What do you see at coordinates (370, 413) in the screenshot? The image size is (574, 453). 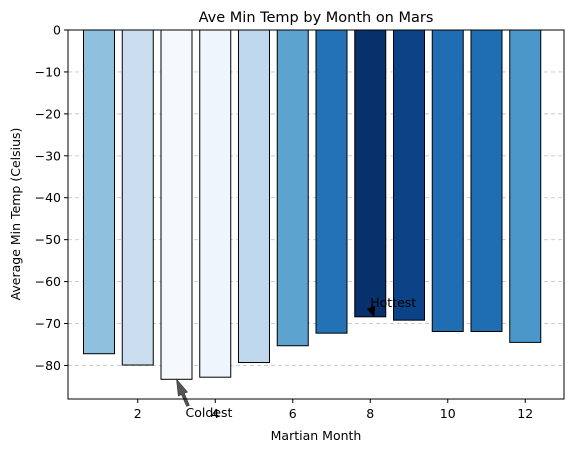 I see `x-tick-label: 8` at bounding box center [370, 413].